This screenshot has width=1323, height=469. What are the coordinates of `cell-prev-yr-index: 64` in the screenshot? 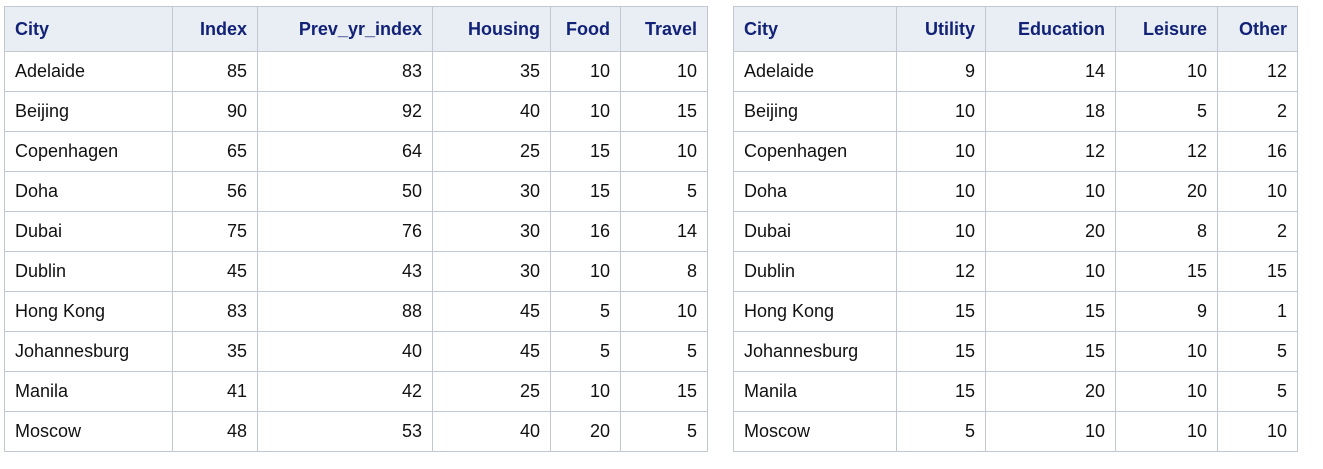 It's located at (345, 151).